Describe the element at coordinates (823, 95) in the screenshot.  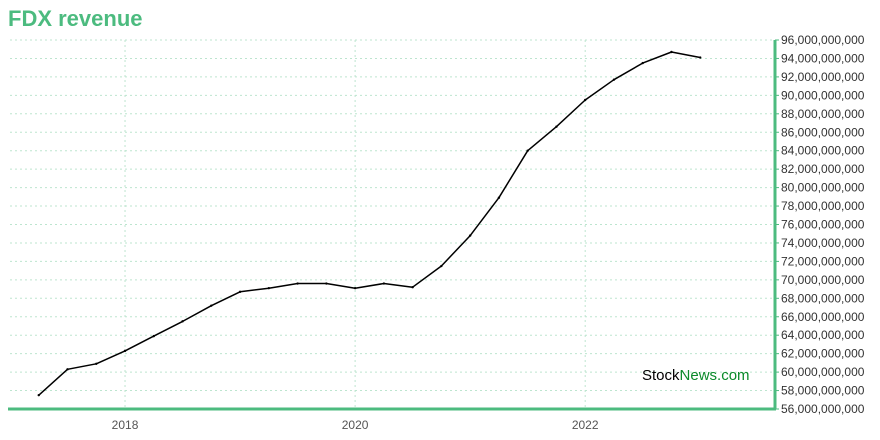
I see `y-tick-label: 90,000,000,000` at that location.